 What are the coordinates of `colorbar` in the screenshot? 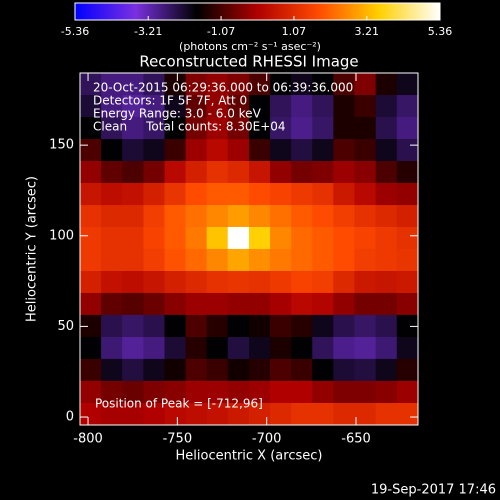 It's located at (257, 11).